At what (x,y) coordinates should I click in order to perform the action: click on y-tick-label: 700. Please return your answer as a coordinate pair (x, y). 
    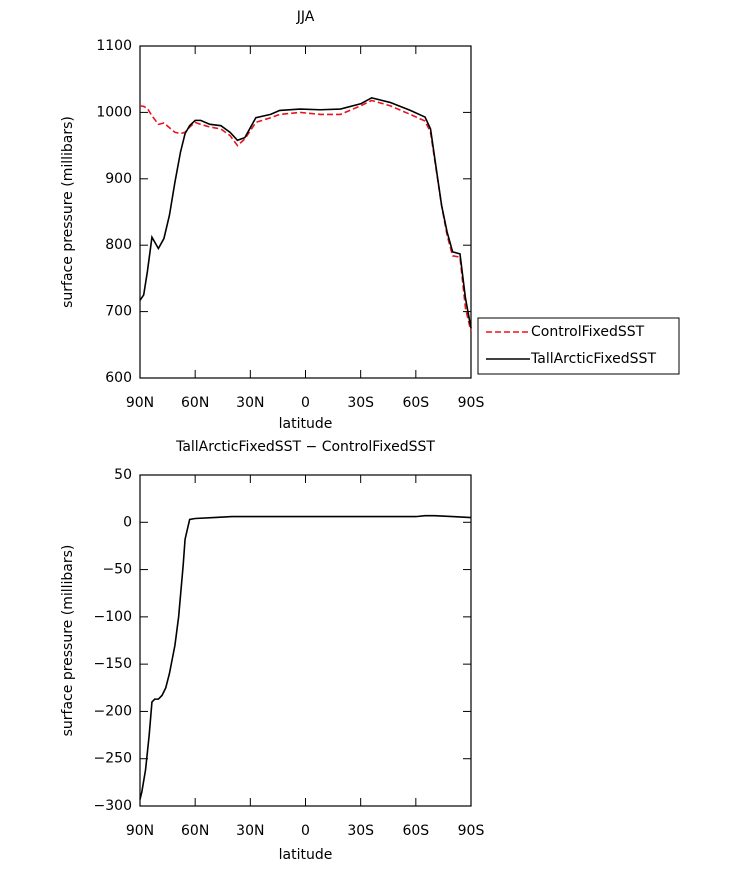
    Looking at the image, I should click on (118, 312).